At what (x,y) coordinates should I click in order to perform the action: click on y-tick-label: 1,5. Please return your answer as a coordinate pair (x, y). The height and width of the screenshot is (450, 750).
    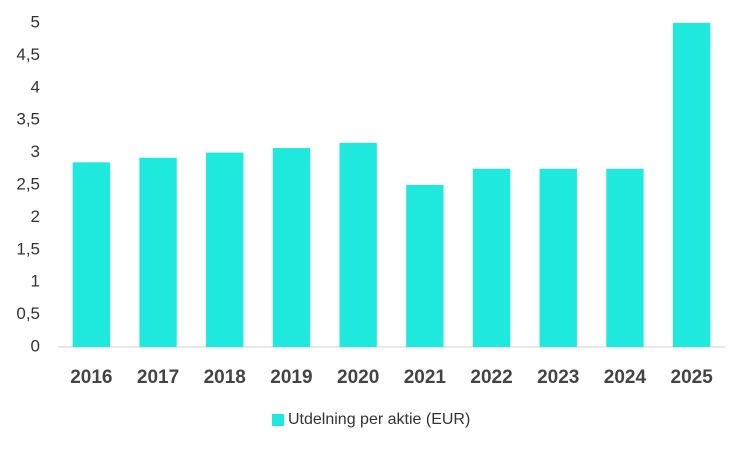
    Looking at the image, I should click on (28, 248).